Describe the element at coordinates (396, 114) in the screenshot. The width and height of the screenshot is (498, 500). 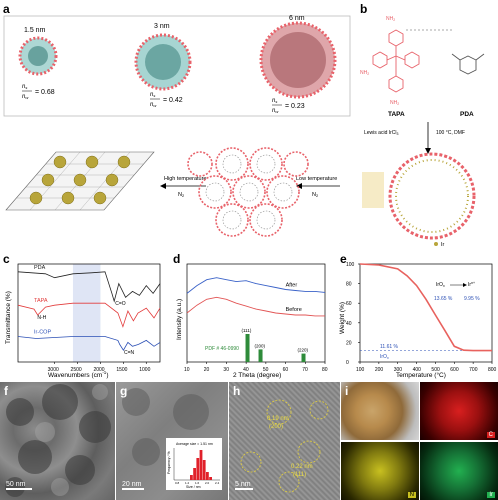
I see `tapa-label: TAPA` at that location.